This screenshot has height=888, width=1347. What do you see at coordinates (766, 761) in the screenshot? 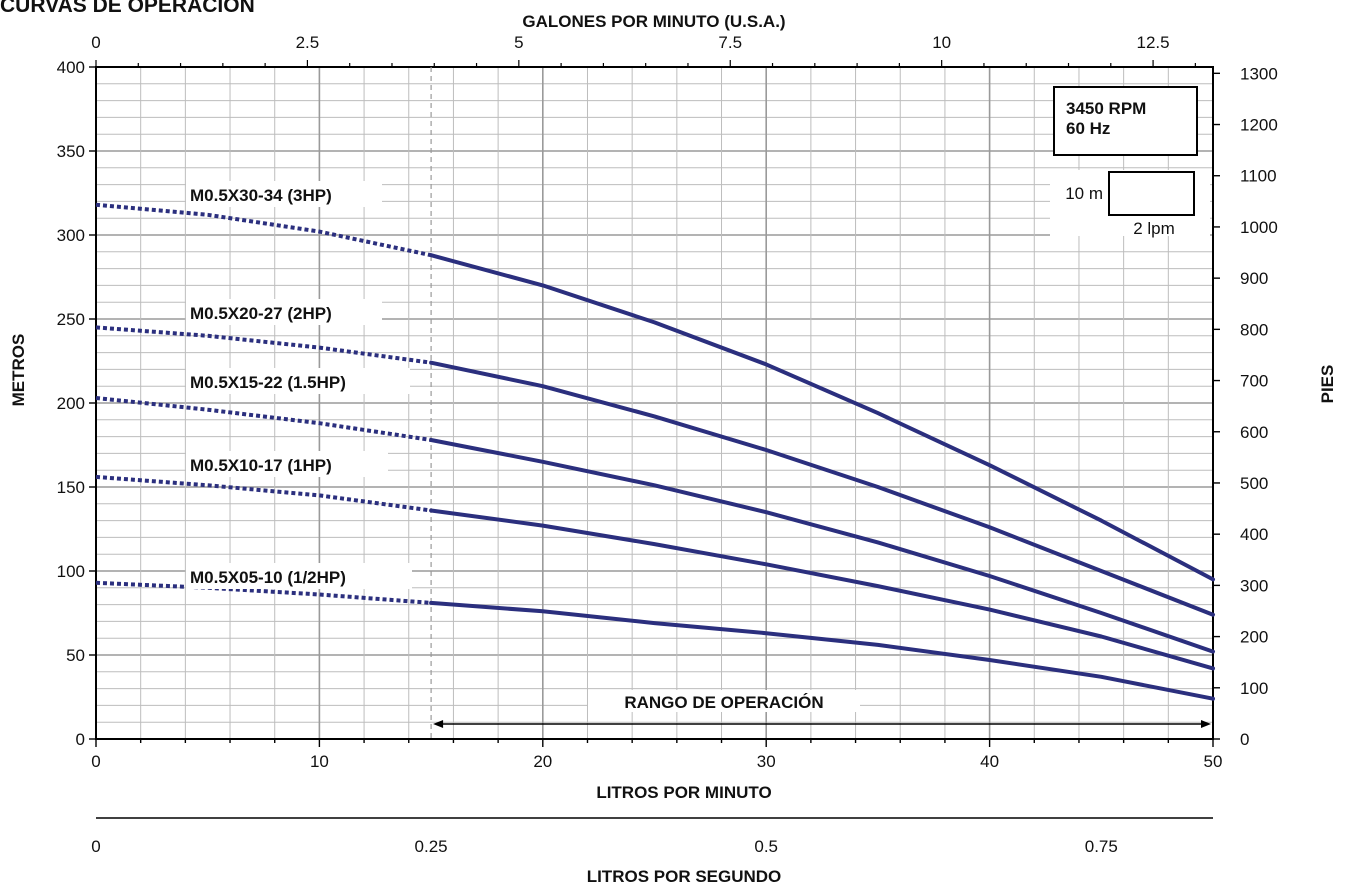
I see `x-tick-label: 30` at bounding box center [766, 761].